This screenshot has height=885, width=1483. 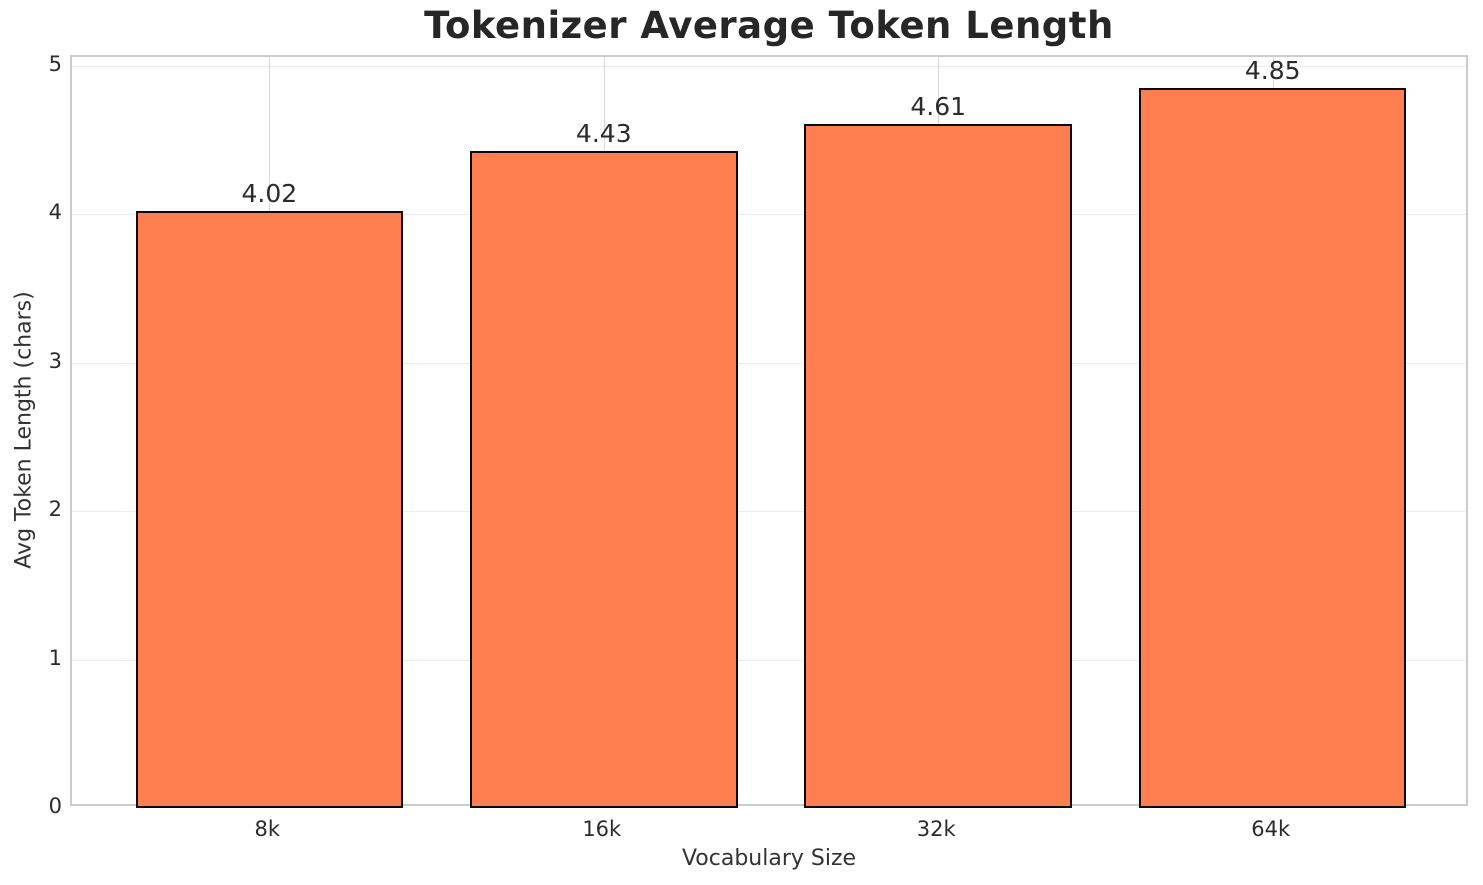 What do you see at coordinates (938, 465) in the screenshot?
I see `bar-32k` at bounding box center [938, 465].